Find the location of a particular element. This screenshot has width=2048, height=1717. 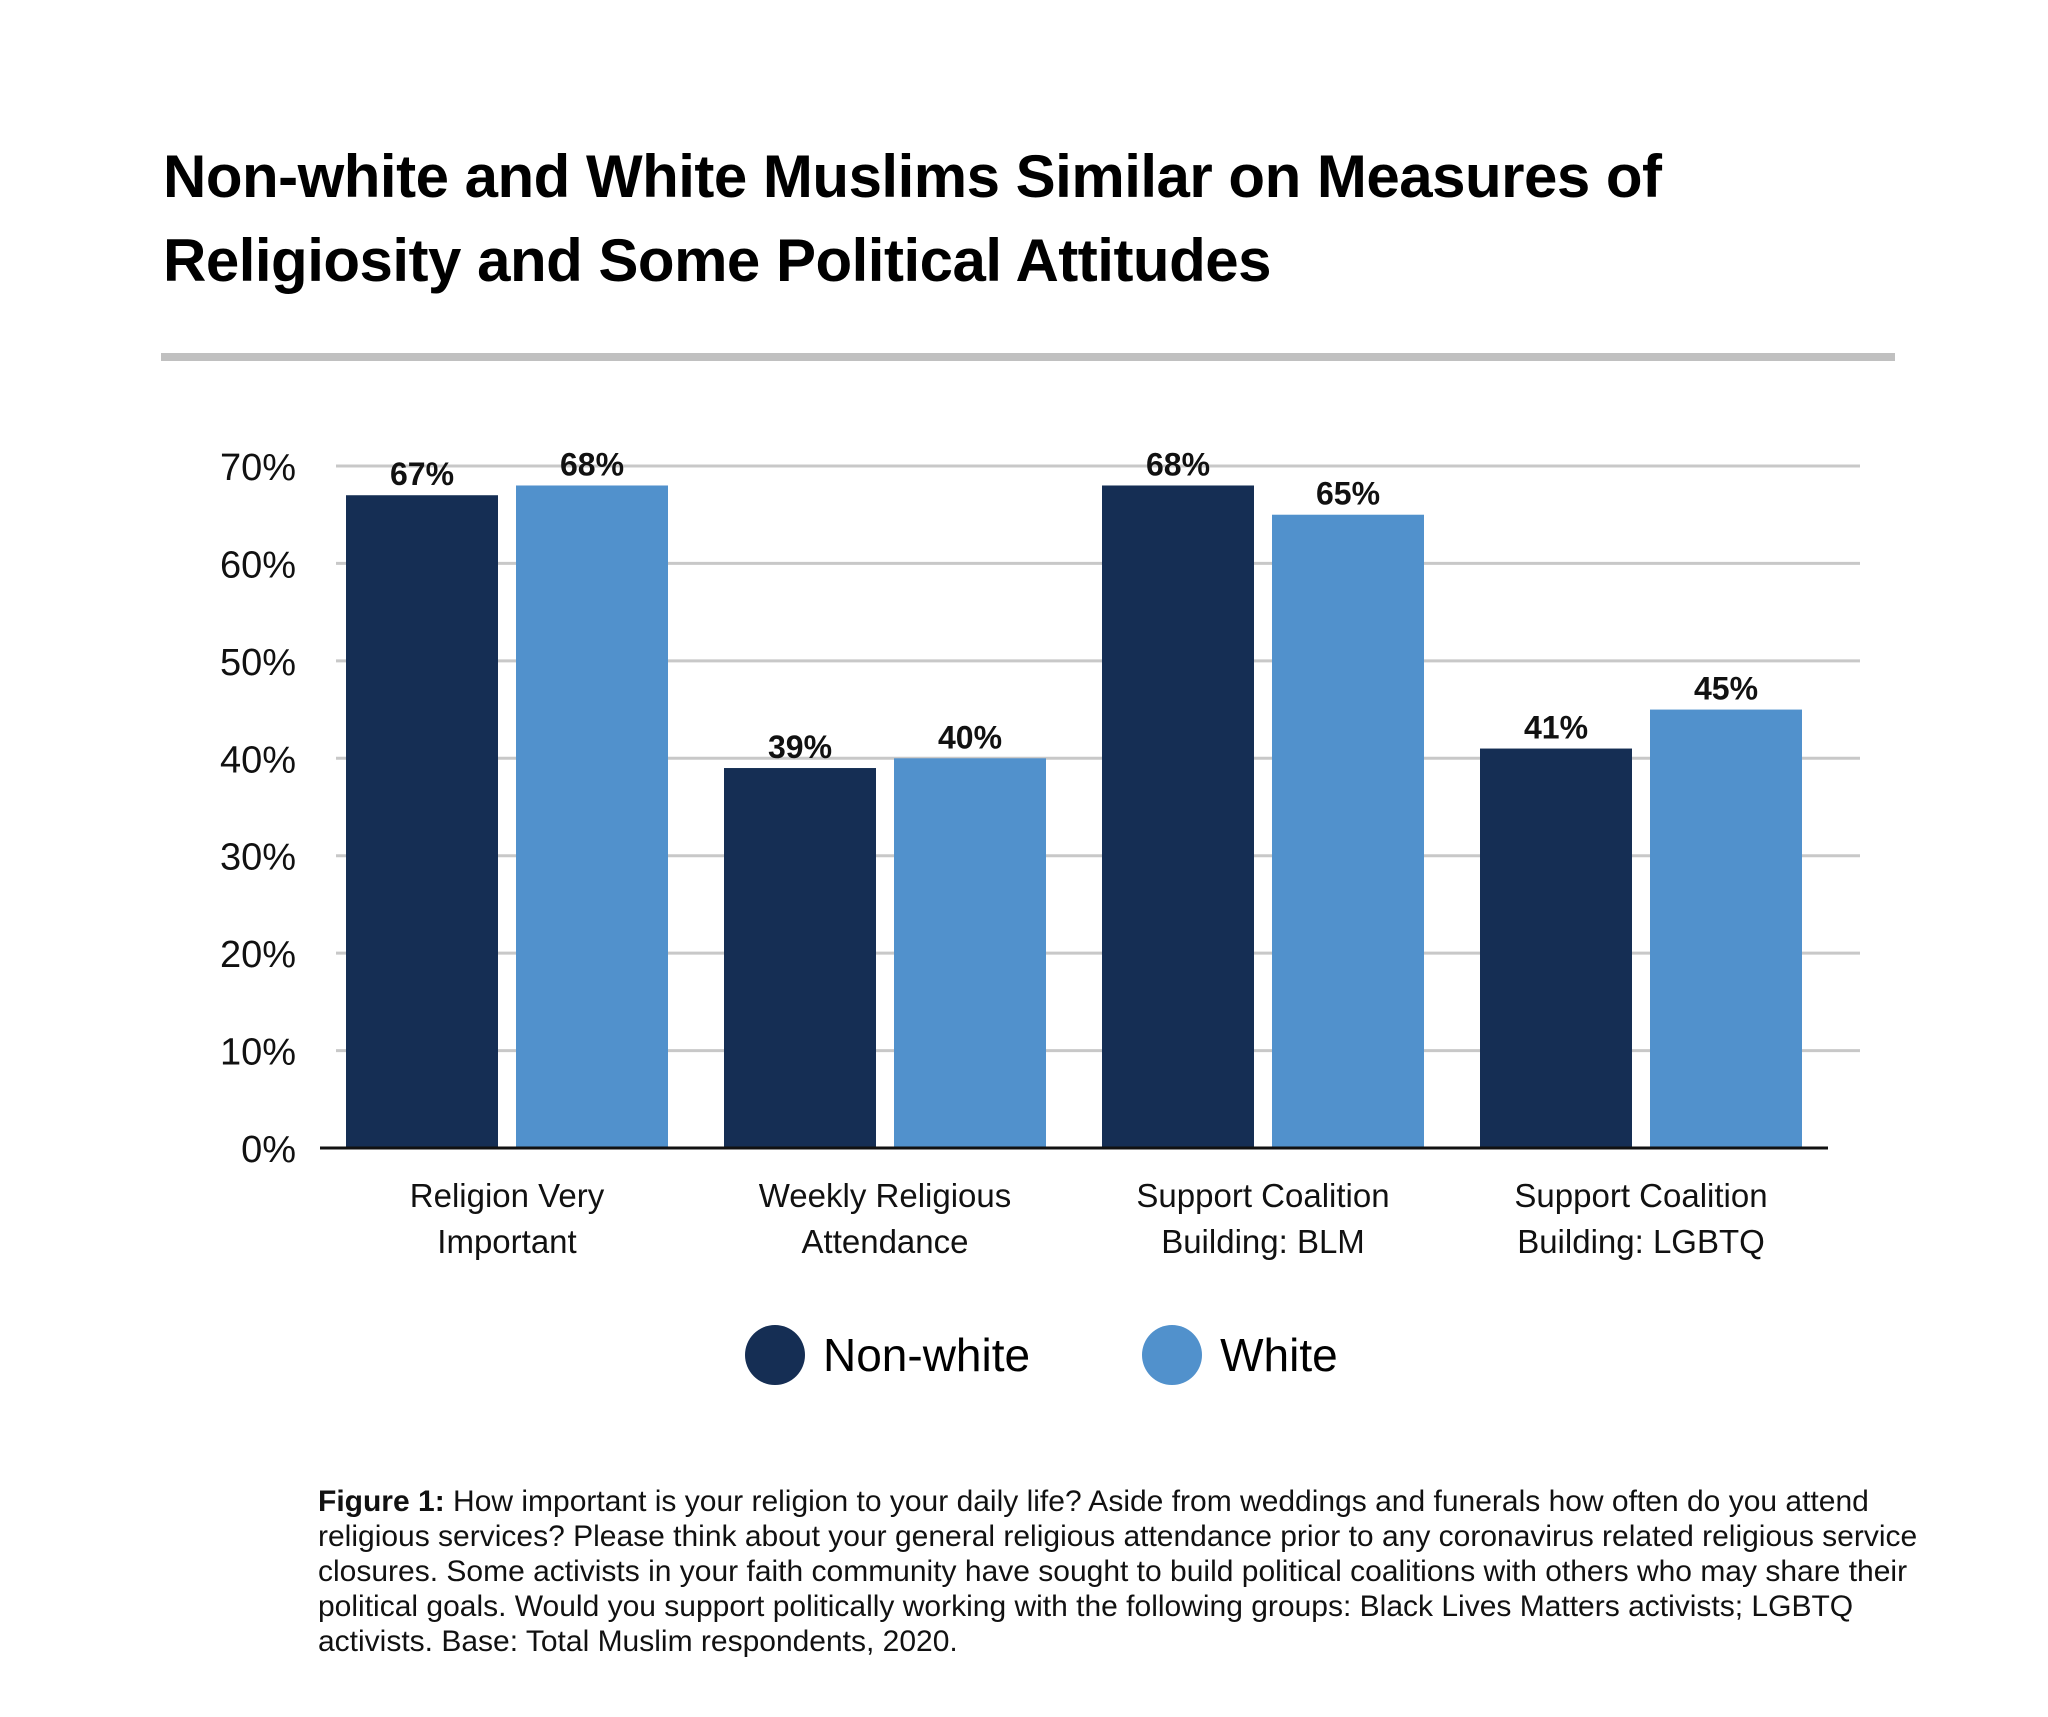

x-axis-label: Religion Very is located at coordinates (507, 1195).